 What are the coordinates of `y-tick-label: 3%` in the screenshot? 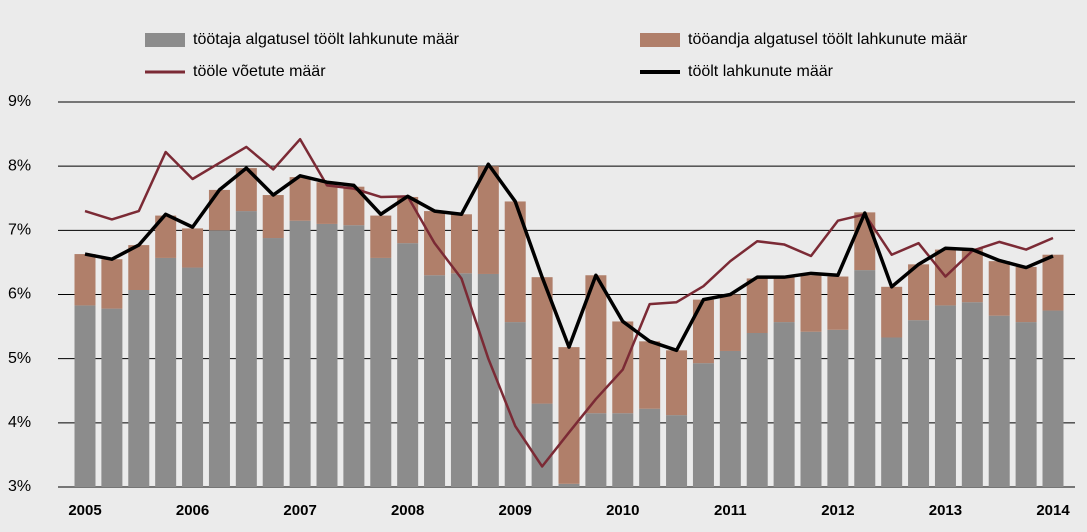 It's located at (19, 486).